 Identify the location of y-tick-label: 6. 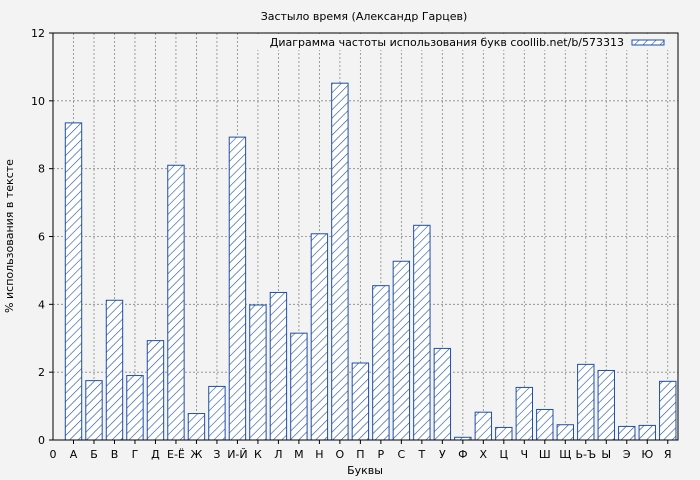
(41, 237).